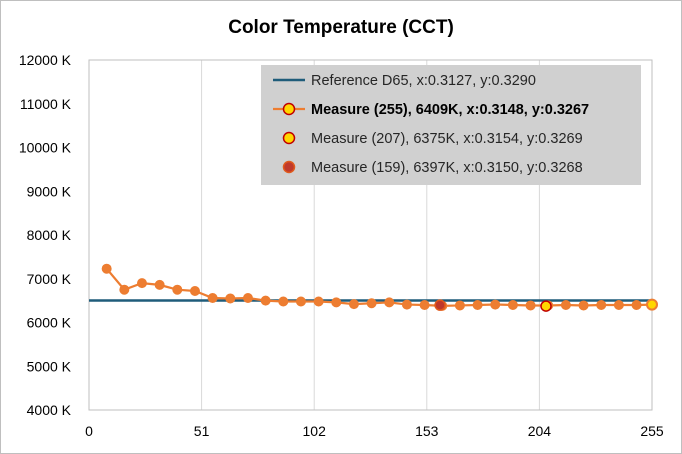 This screenshot has width=682, height=454. I want to click on x-tick-label: 255, so click(652, 431).